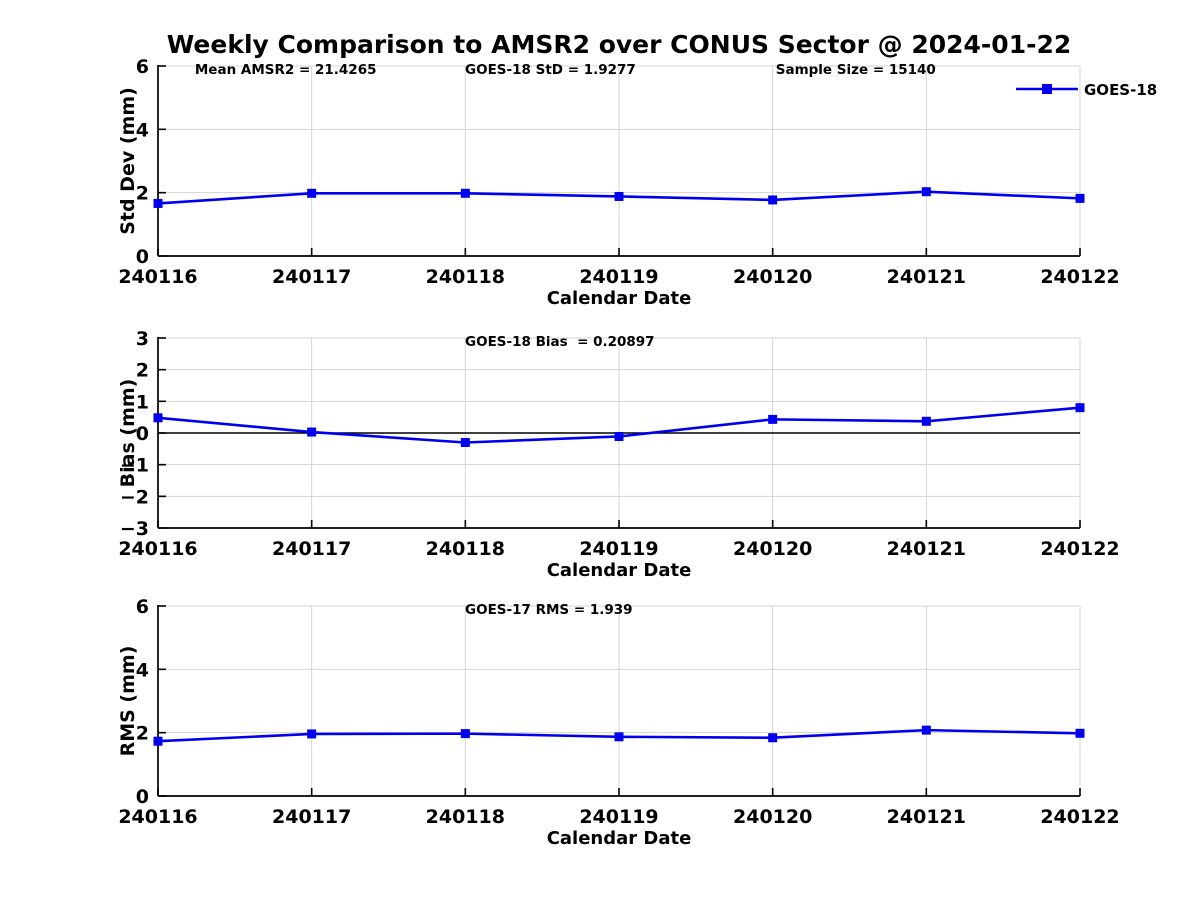 The image size is (1200, 900). Describe the element at coordinates (128, 701) in the screenshot. I see `y-axis-label: RMS (mm)` at that location.